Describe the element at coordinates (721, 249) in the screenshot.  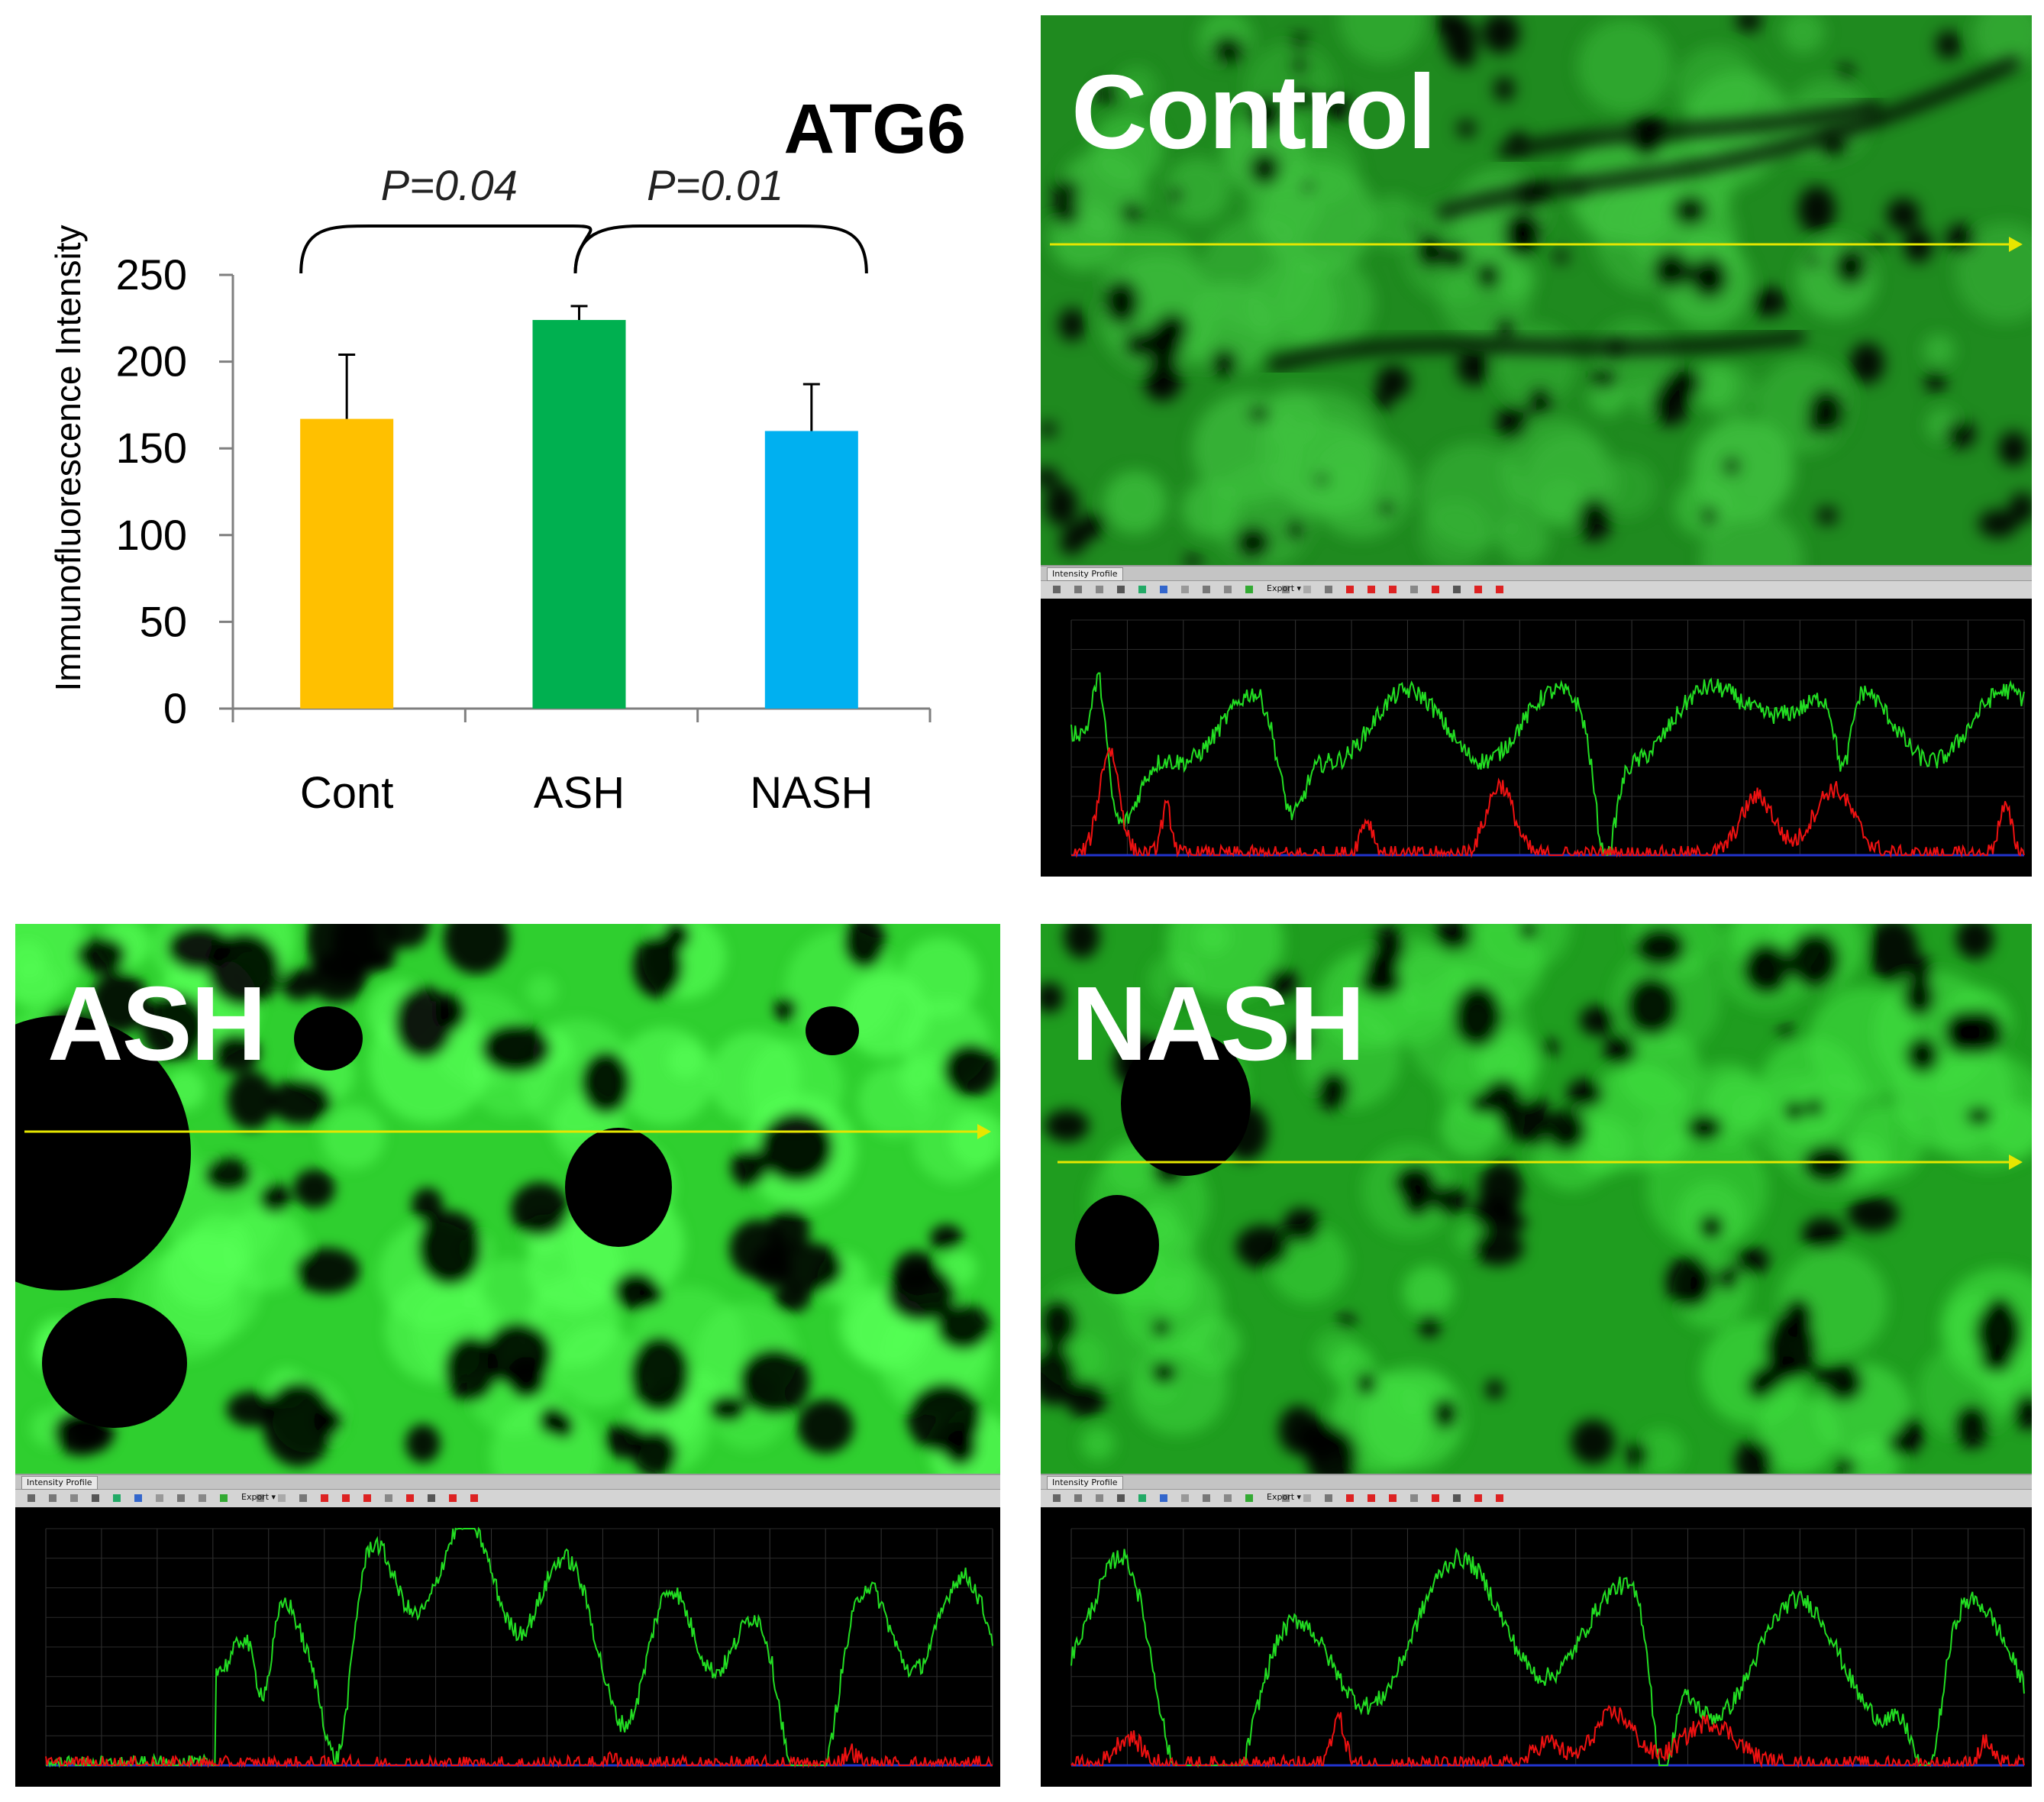
I see `significance-bracket` at that location.